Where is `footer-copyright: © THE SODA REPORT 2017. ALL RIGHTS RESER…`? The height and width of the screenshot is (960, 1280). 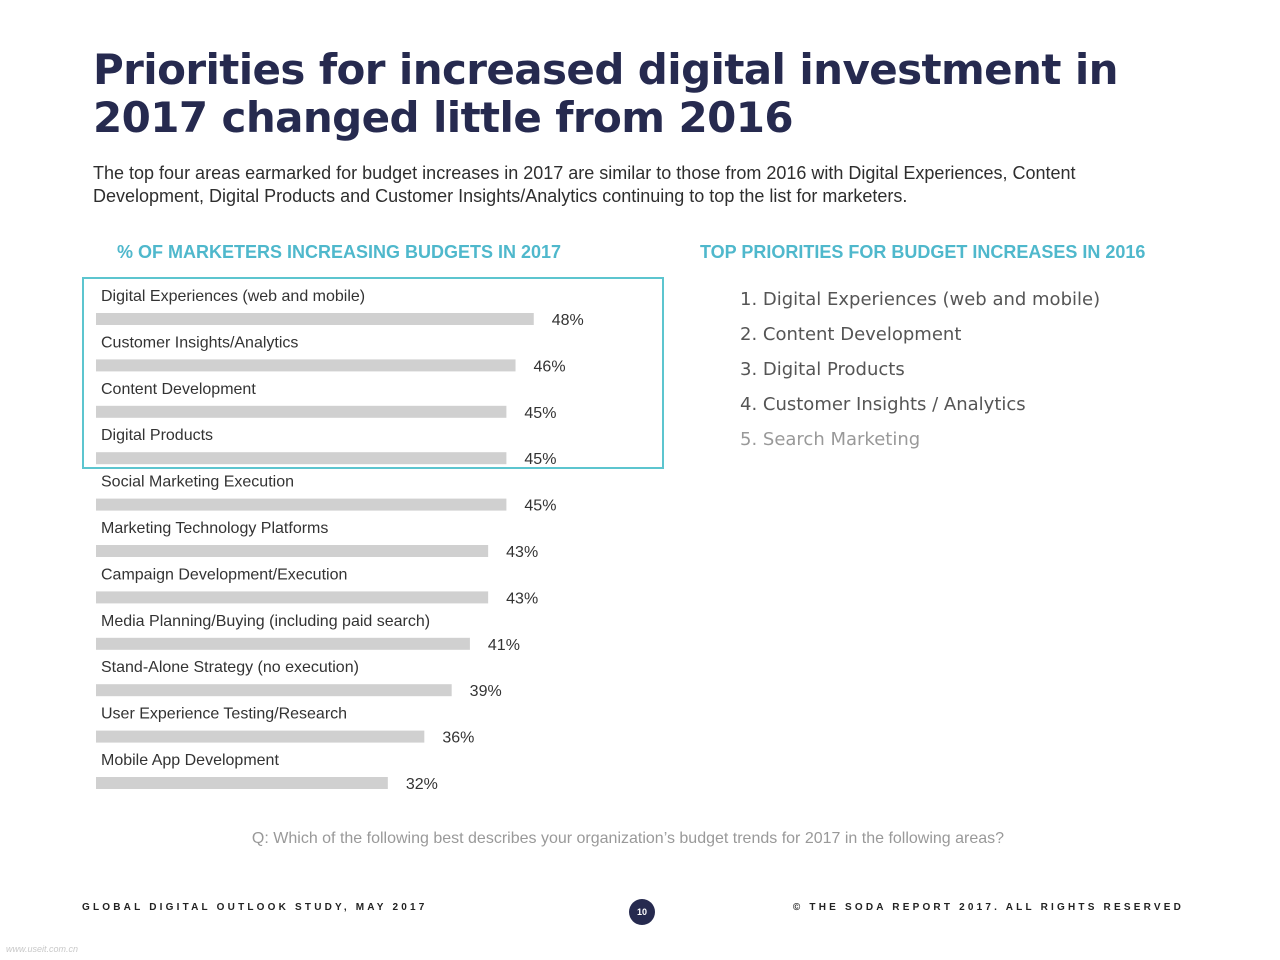 footer-copyright: © THE SODA REPORT 2017. ALL RIGHTS RESER… is located at coordinates (988, 907).